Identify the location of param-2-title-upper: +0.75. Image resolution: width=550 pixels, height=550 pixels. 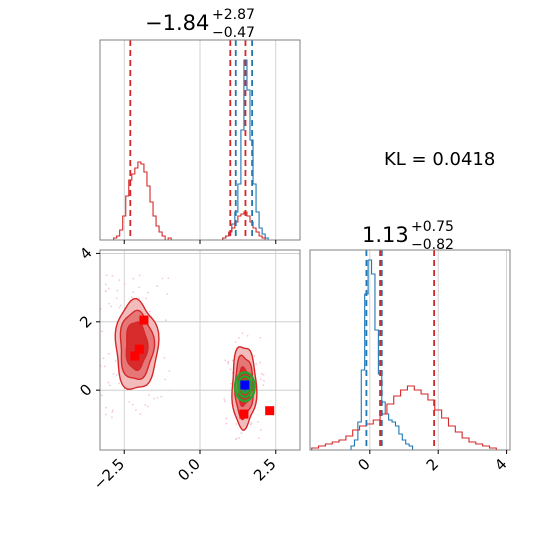
(432, 227).